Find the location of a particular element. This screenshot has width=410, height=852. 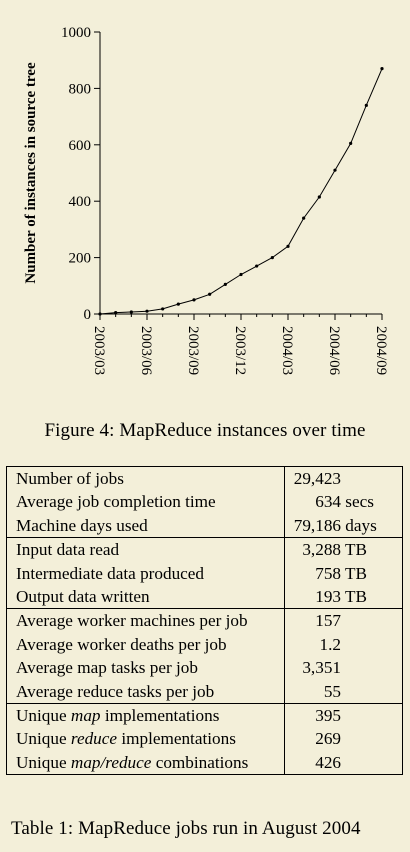

row-value: 426 is located at coordinates (328, 762).